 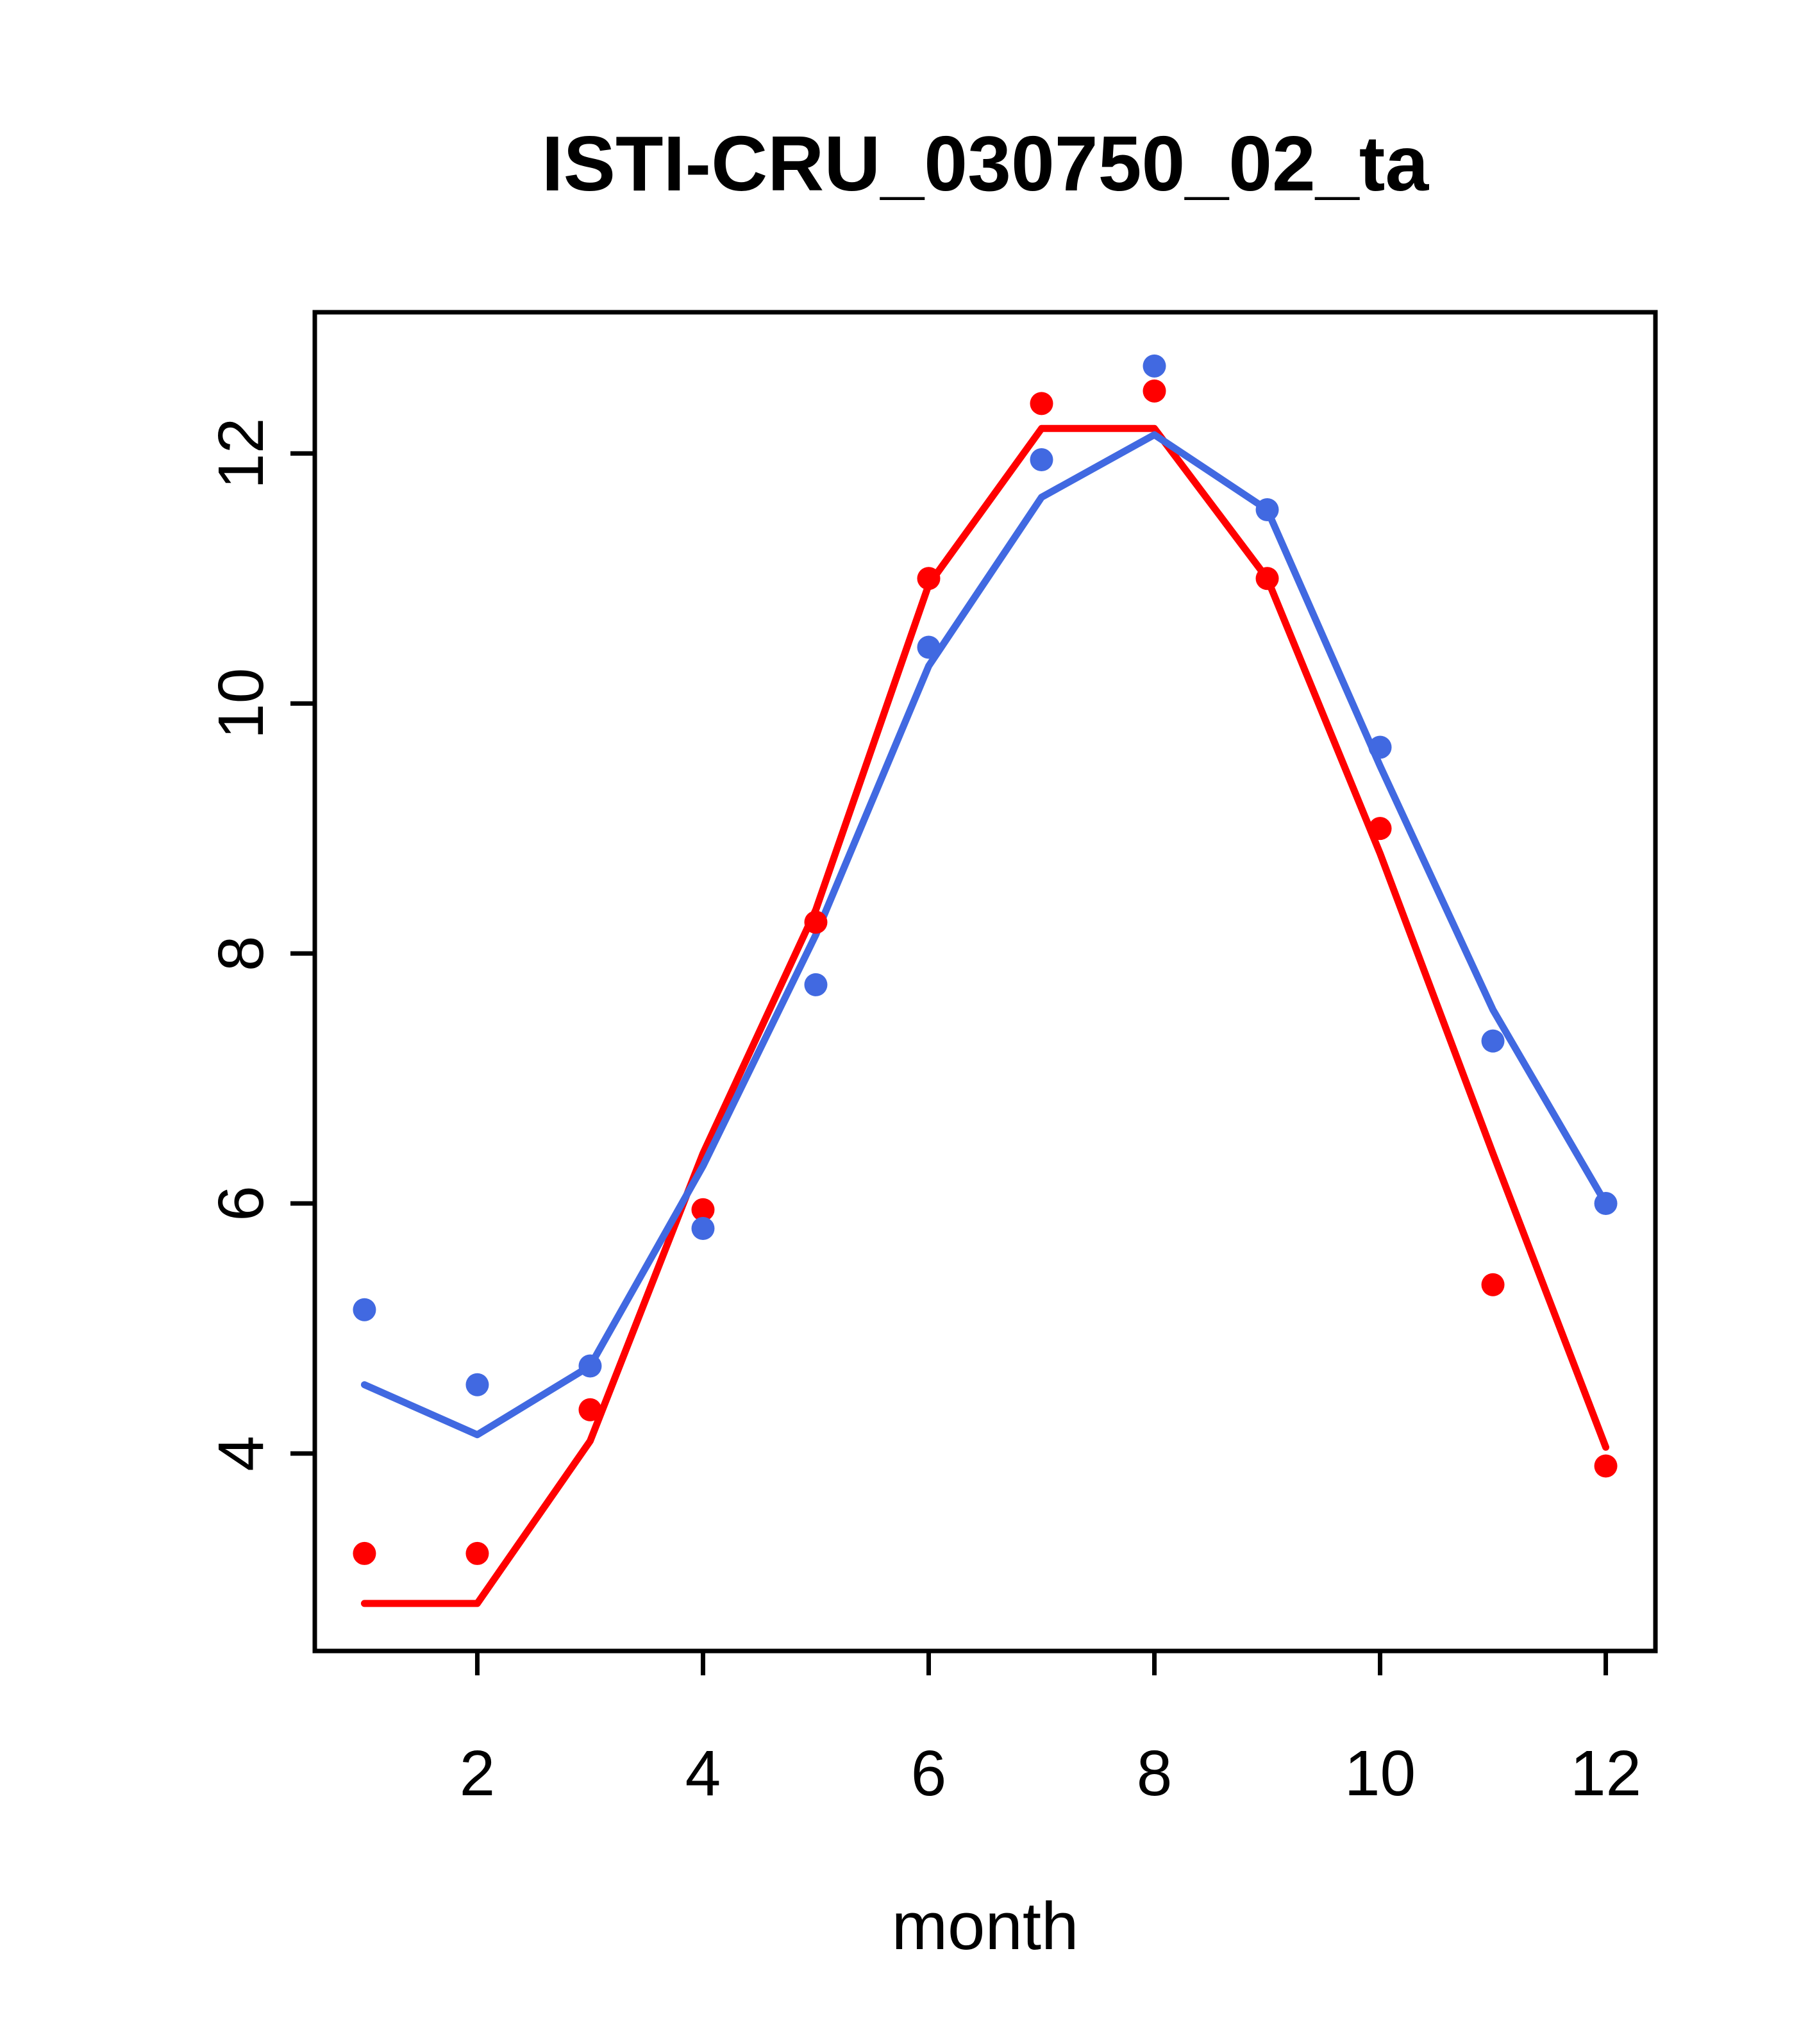 What do you see at coordinates (241, 1453) in the screenshot?
I see `y-tick-label: 4` at bounding box center [241, 1453].